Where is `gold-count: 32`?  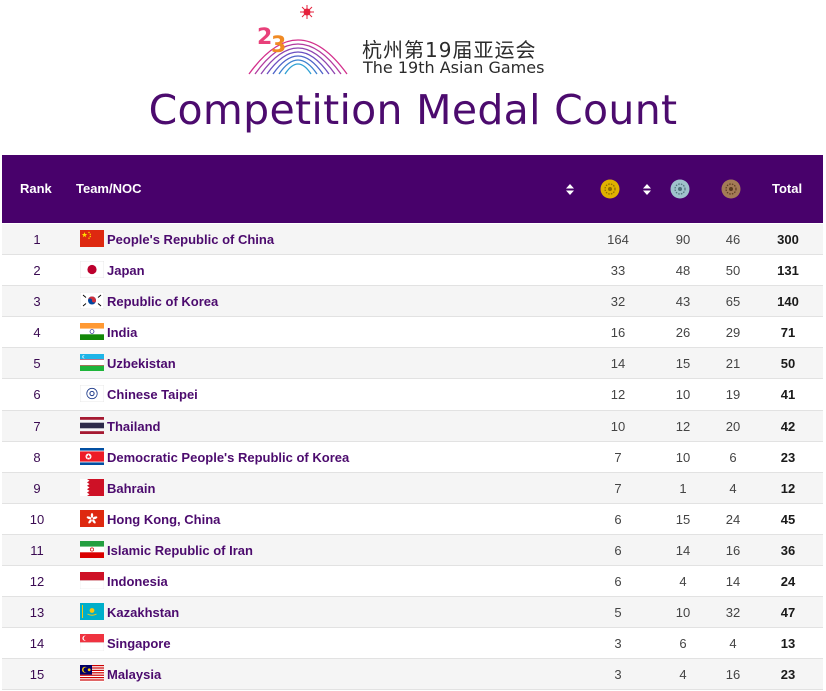 gold-count: 32 is located at coordinates (618, 302).